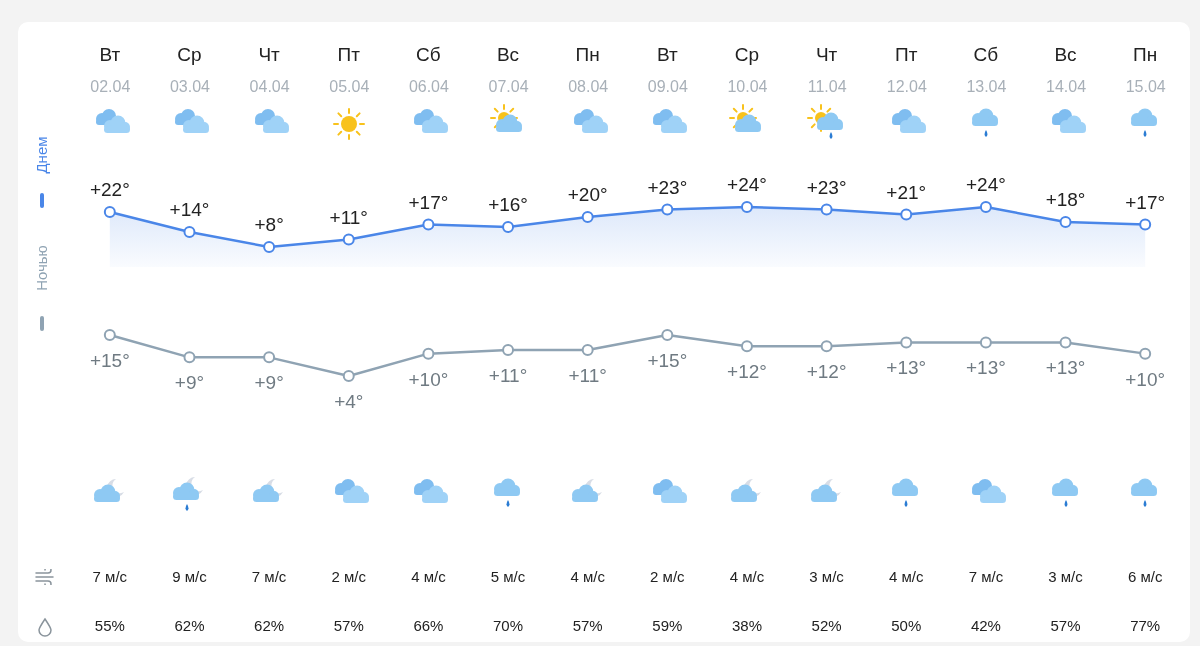 The width and height of the screenshot is (1200, 646). What do you see at coordinates (1065, 199) in the screenshot?
I see `data-label: +18°` at bounding box center [1065, 199].